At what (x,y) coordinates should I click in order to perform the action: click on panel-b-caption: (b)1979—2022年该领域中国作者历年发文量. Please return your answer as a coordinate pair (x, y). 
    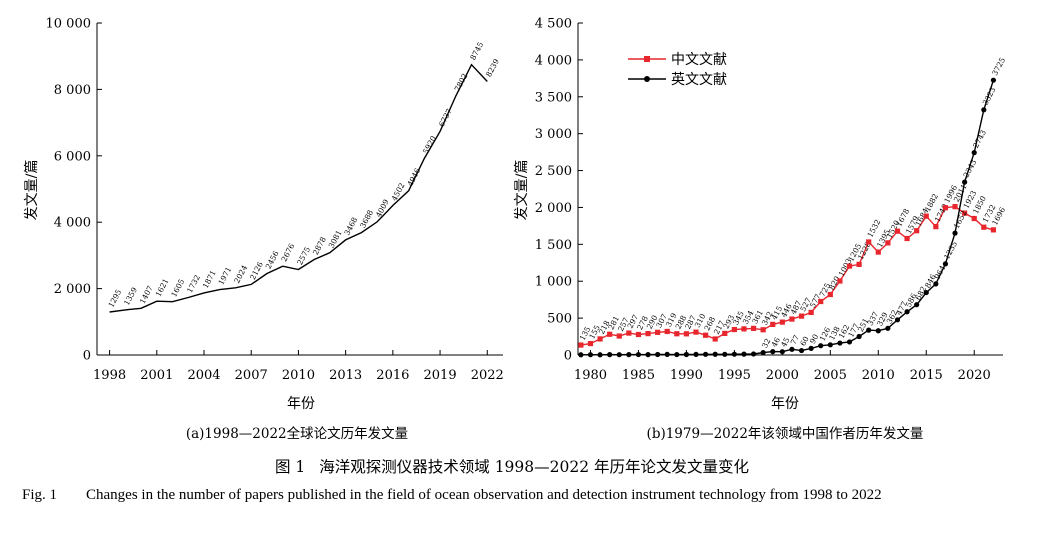
    Looking at the image, I should click on (785, 434).